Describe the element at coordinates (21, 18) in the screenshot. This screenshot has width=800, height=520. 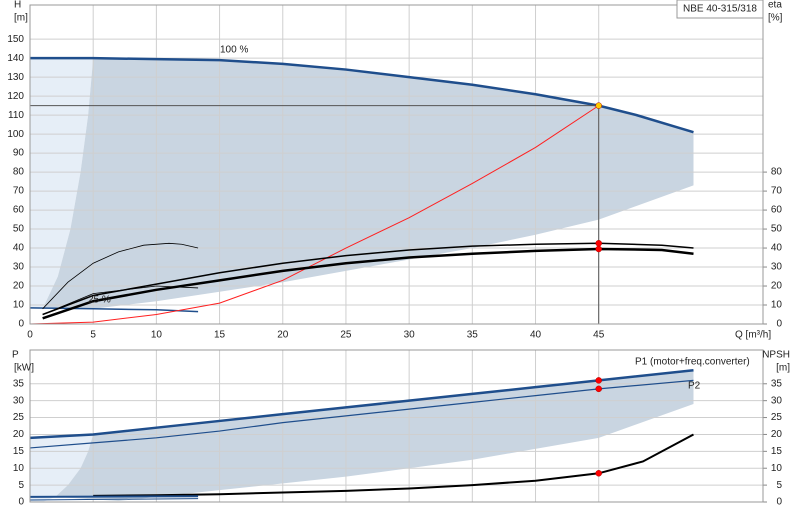
I see `y-axis-unit: [m]` at that location.